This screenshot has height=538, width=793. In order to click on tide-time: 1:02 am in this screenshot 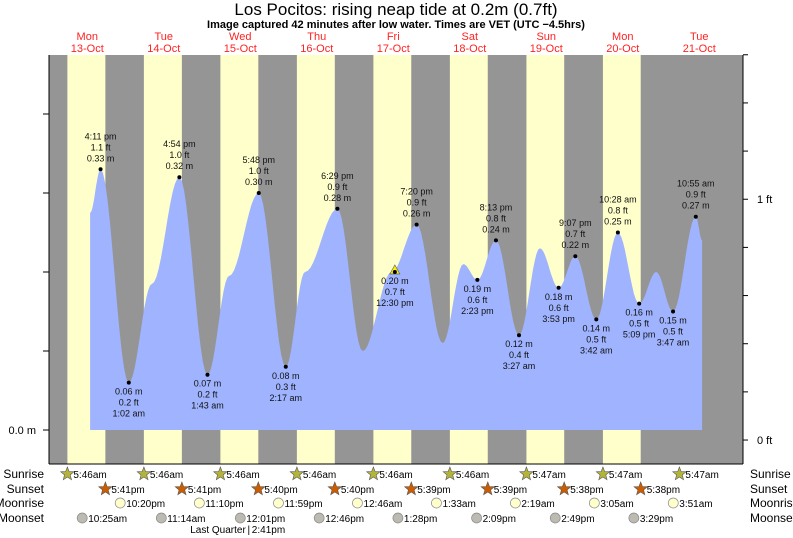, I will do `click(129, 414)`.